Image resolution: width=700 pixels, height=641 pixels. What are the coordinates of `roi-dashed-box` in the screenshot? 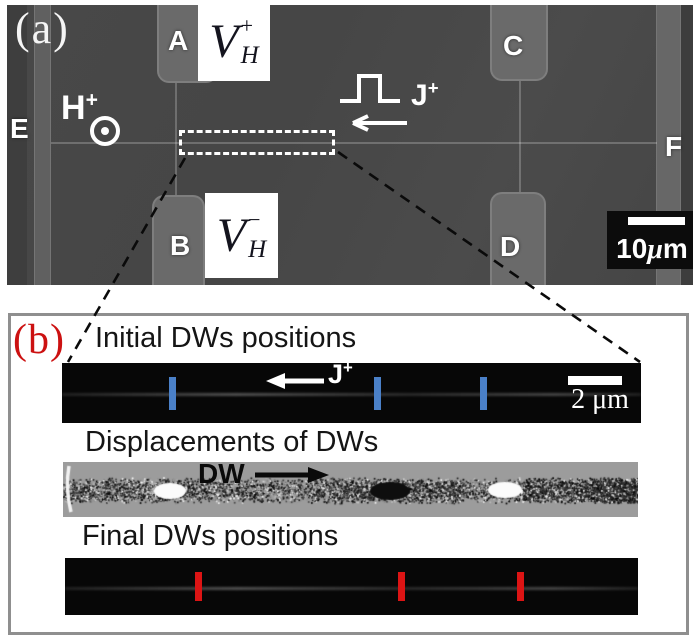 It's located at (257, 142).